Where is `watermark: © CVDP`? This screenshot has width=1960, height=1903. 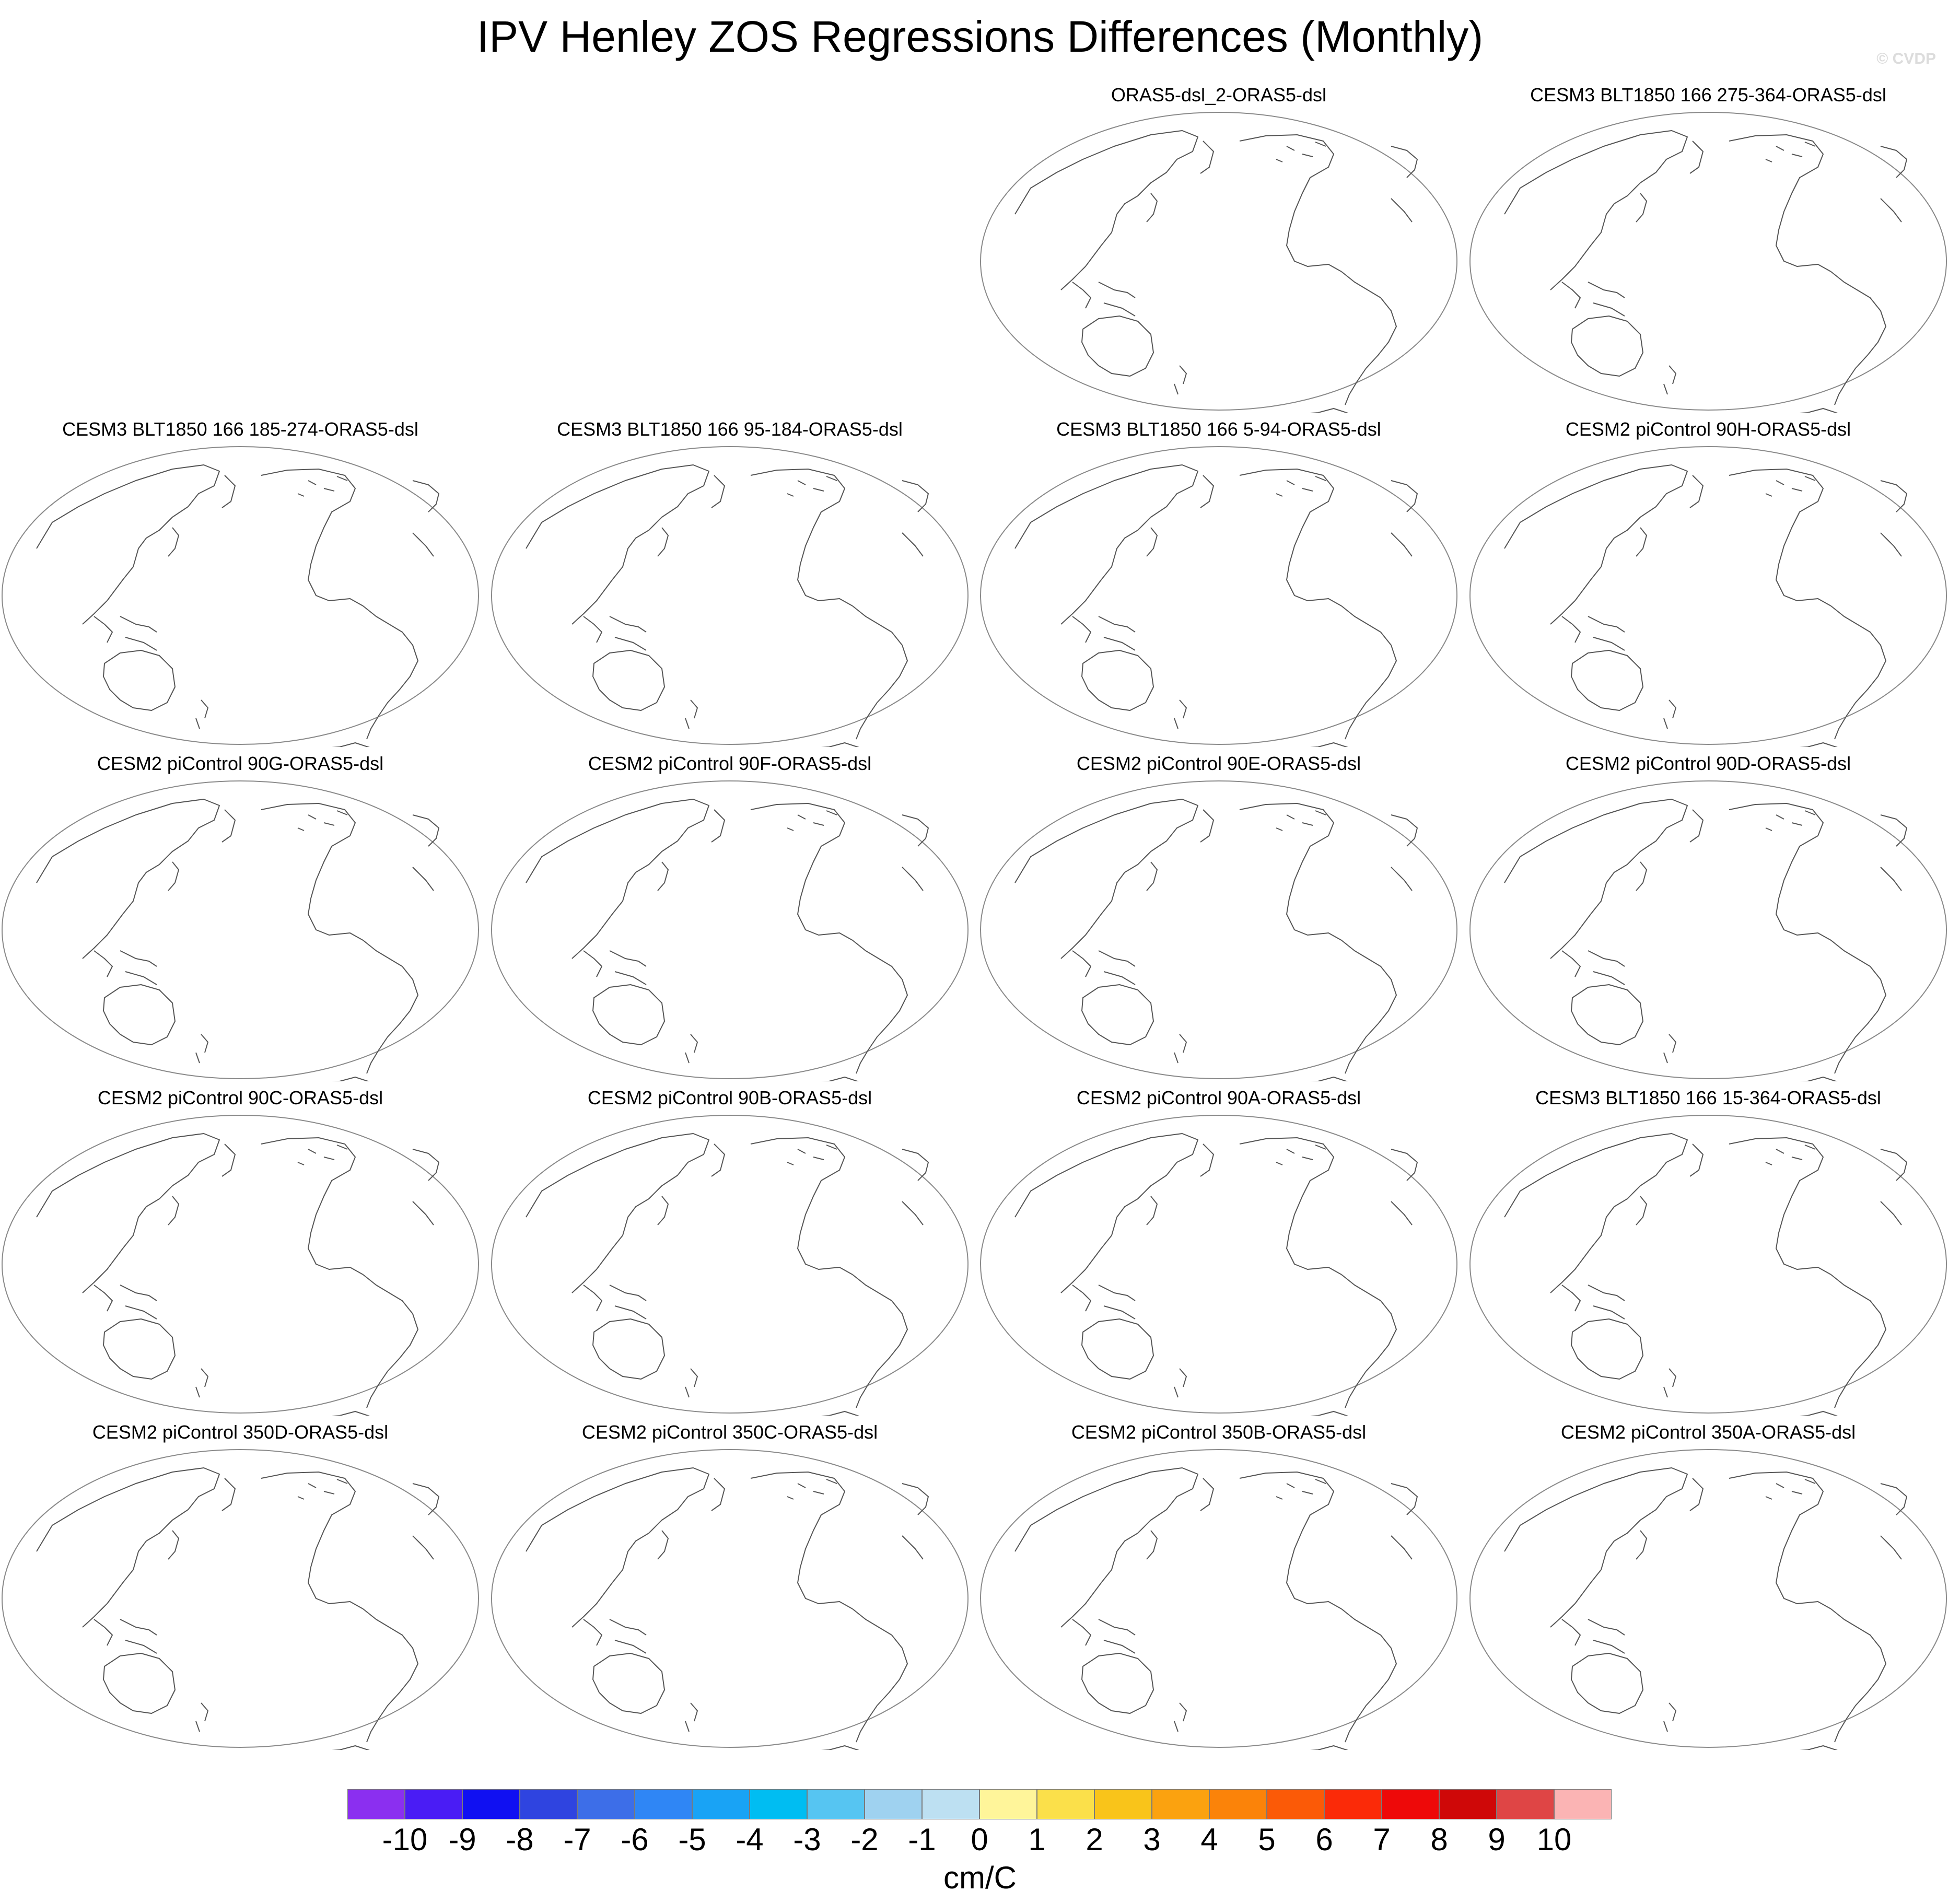
watermark: © CVDP is located at coordinates (1906, 58).